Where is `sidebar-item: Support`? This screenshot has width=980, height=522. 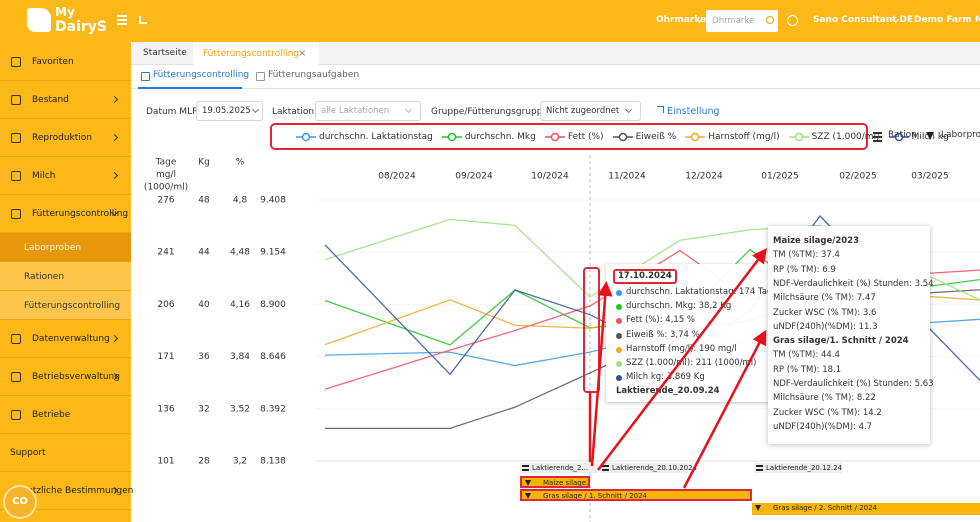 sidebar-item: Support is located at coordinates (65, 453).